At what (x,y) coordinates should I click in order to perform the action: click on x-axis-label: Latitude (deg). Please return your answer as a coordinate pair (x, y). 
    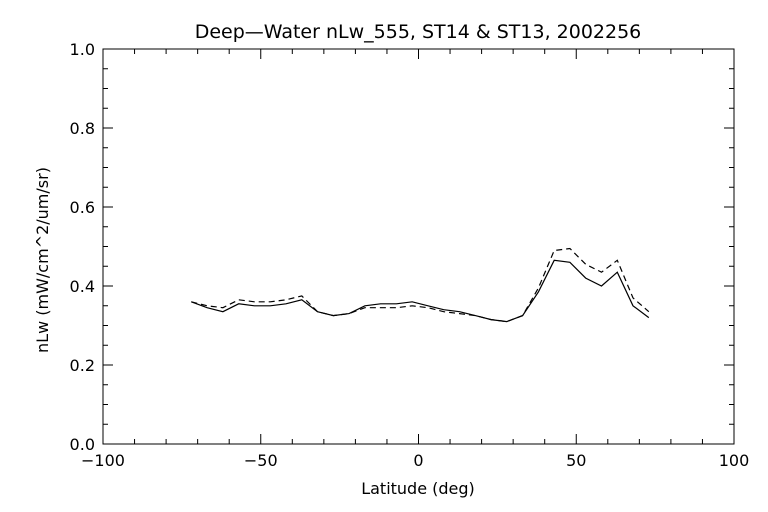
    Looking at the image, I should click on (418, 488).